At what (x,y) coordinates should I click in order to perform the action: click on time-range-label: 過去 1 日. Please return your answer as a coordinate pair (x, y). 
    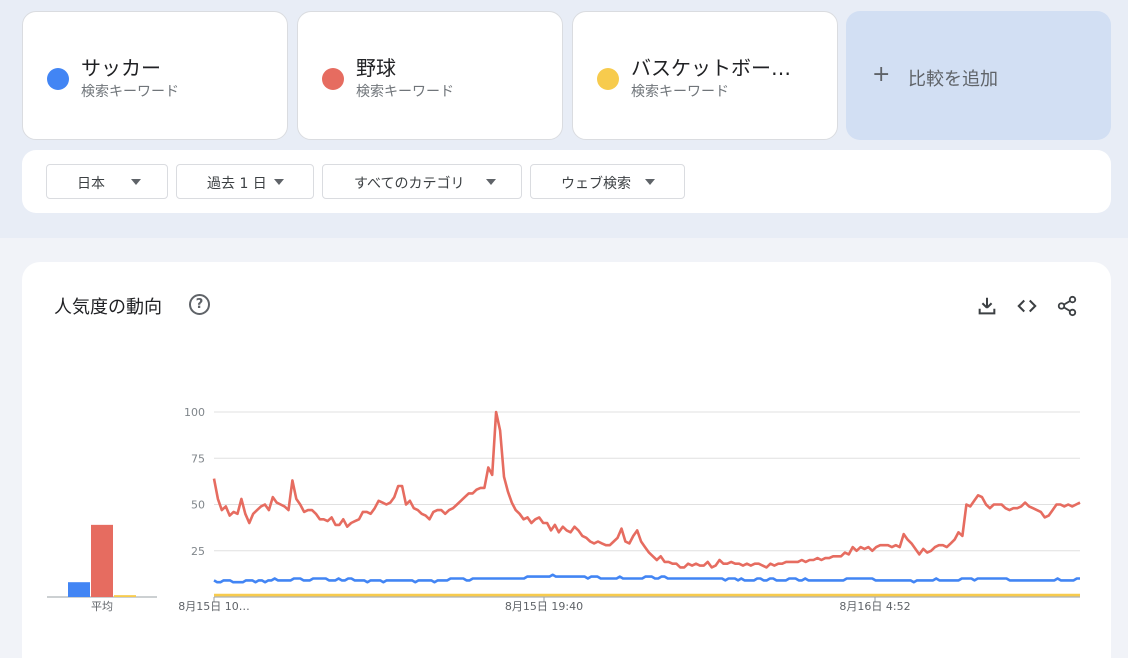
    Looking at the image, I should click on (237, 184).